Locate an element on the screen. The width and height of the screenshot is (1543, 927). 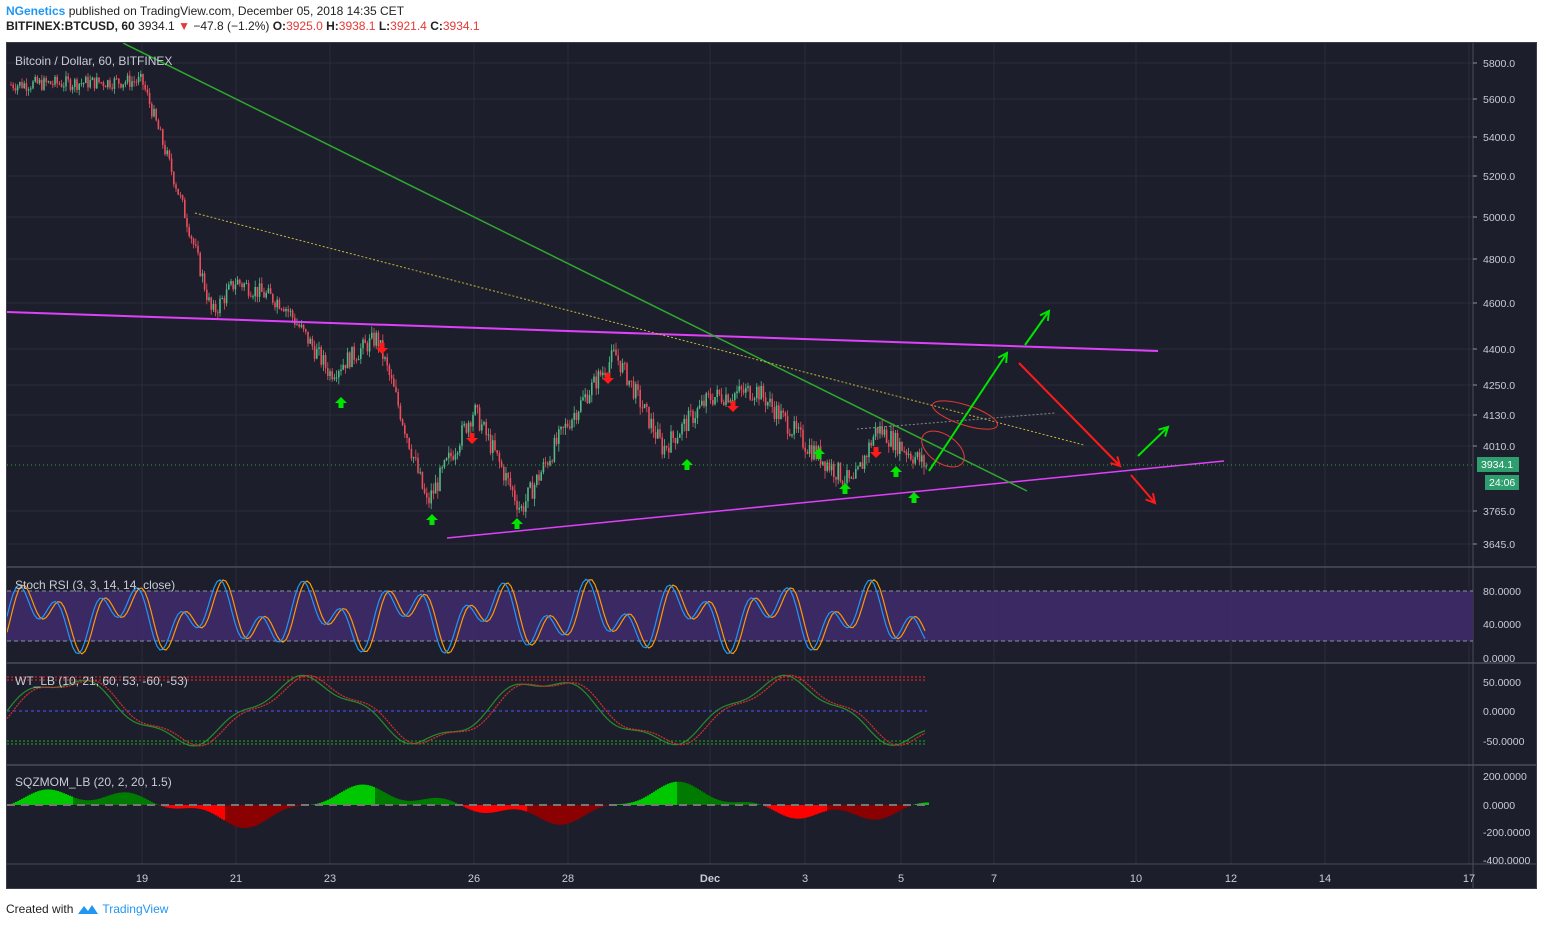
time-tick-label: 28 is located at coordinates (568, 879).